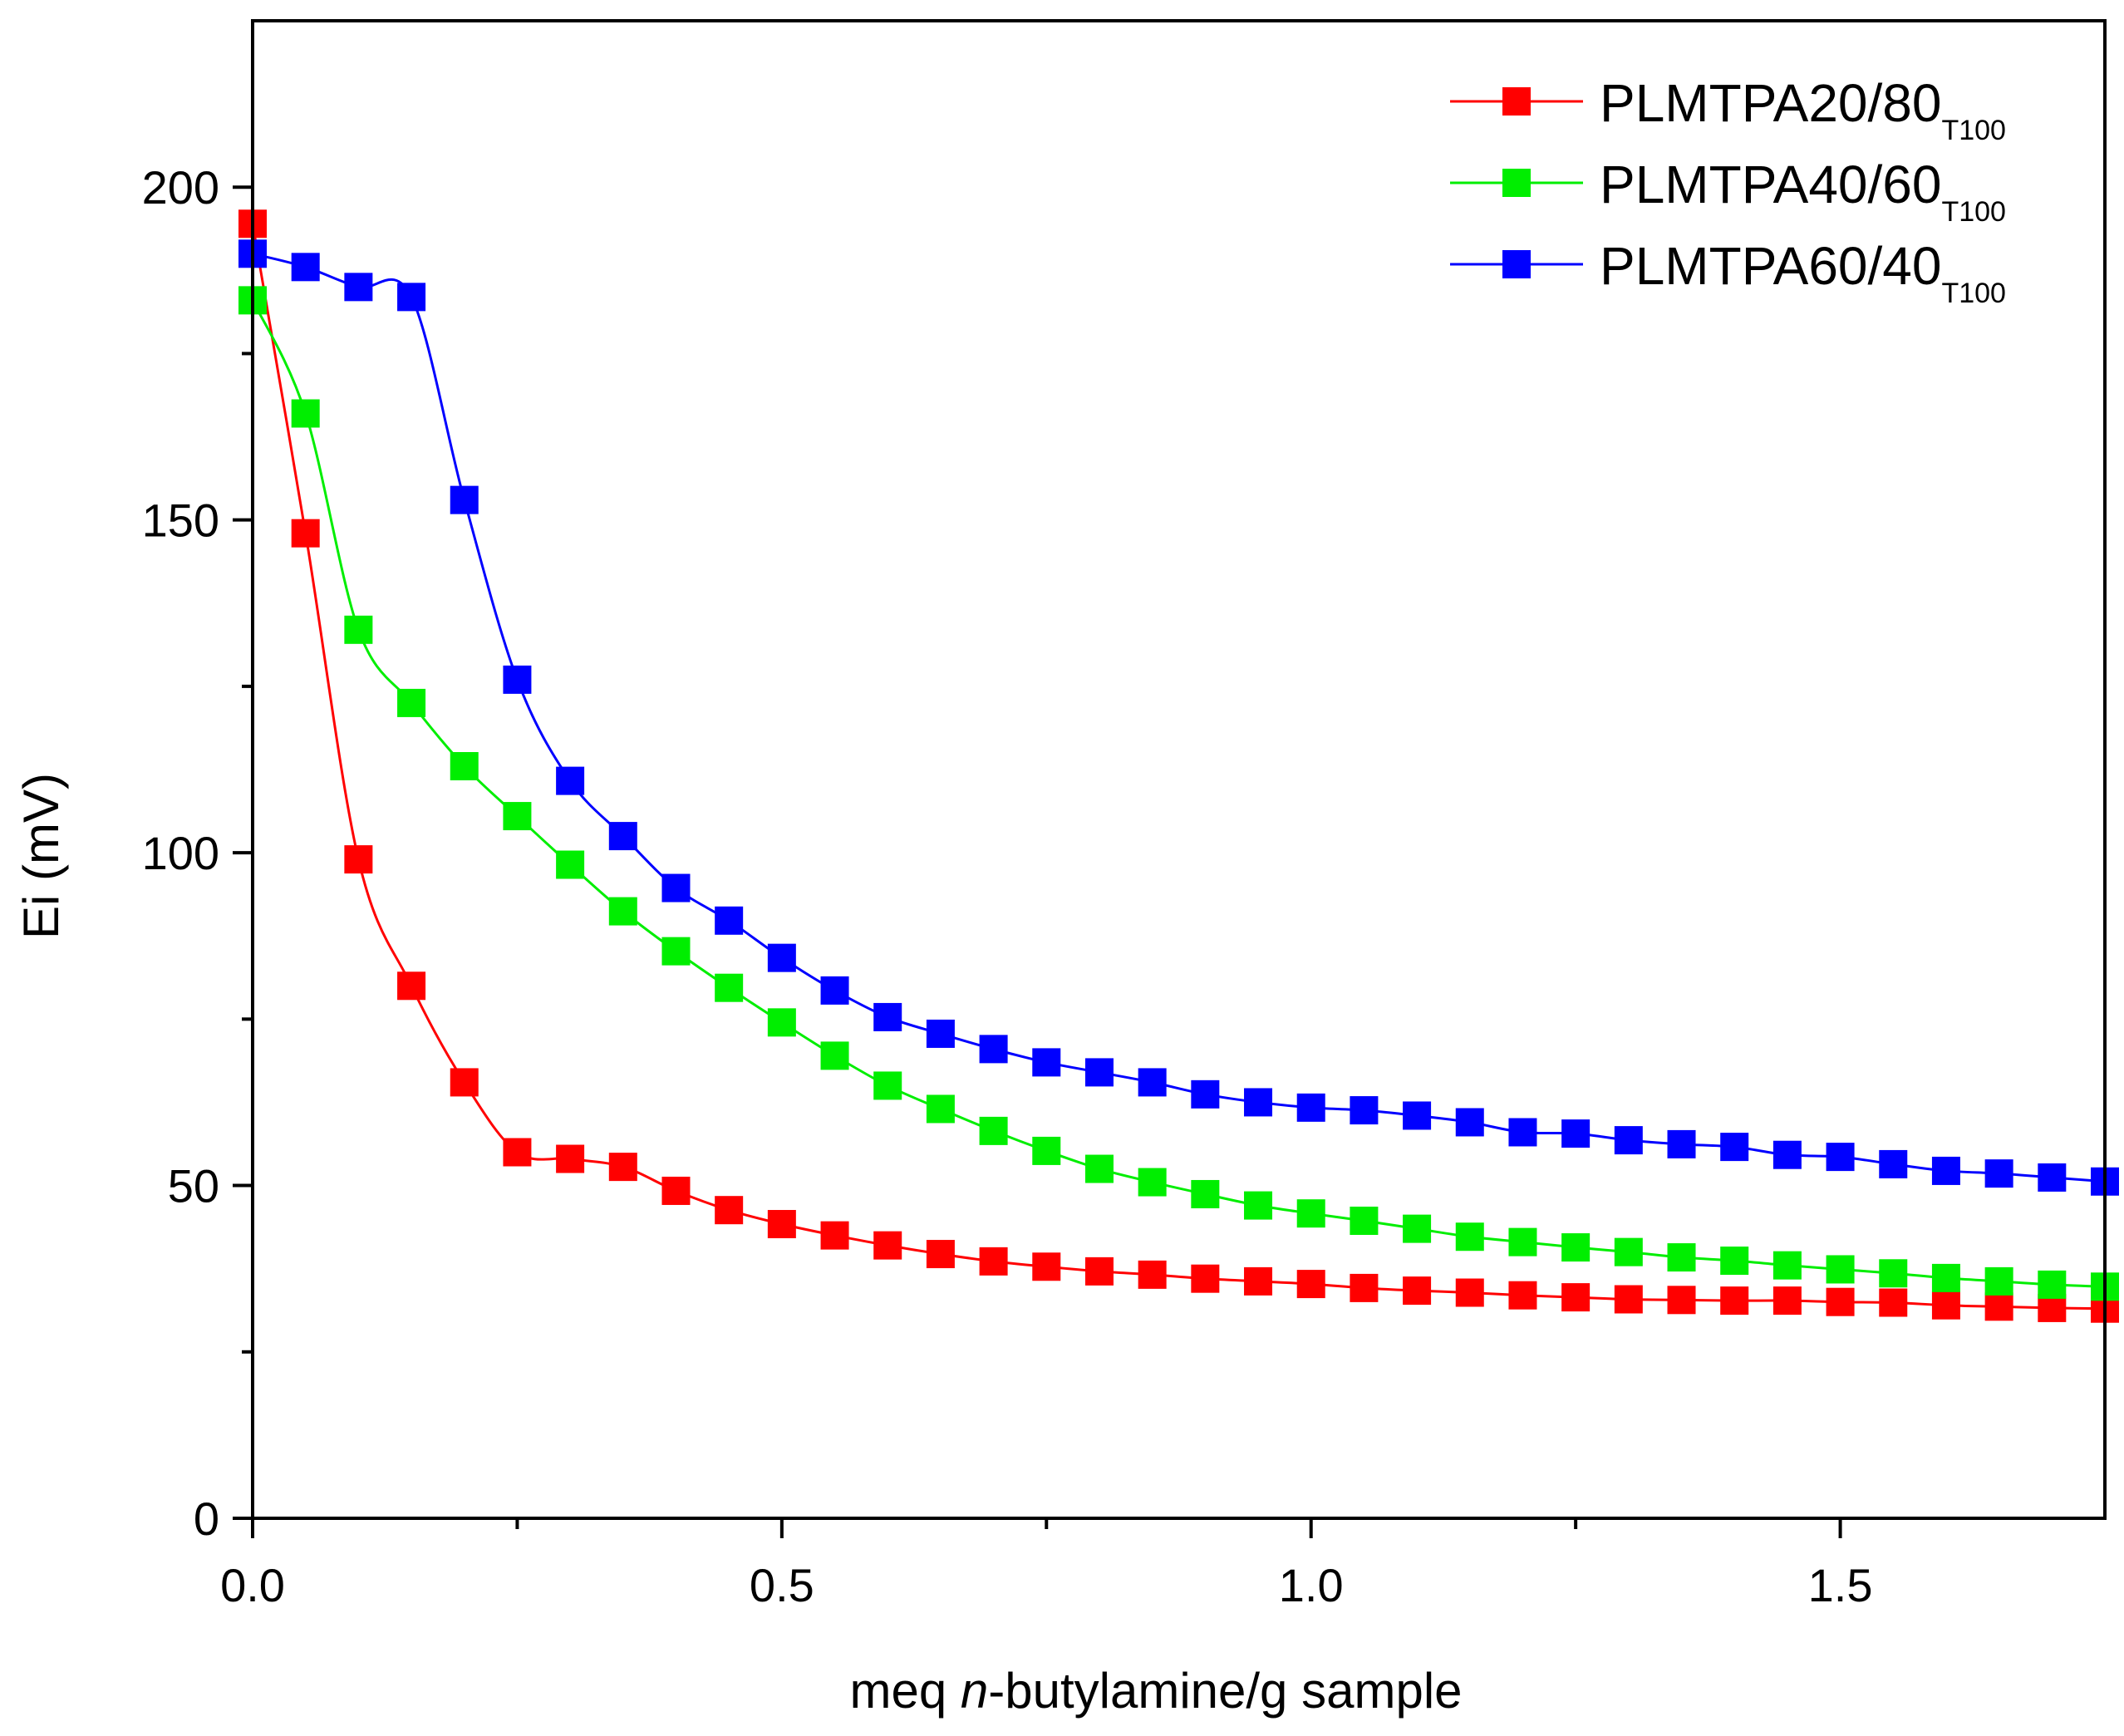 Image resolution: width=2124 pixels, height=1736 pixels. What do you see at coordinates (252, 1585) in the screenshot?
I see `x-tick-label: 0.0` at bounding box center [252, 1585].